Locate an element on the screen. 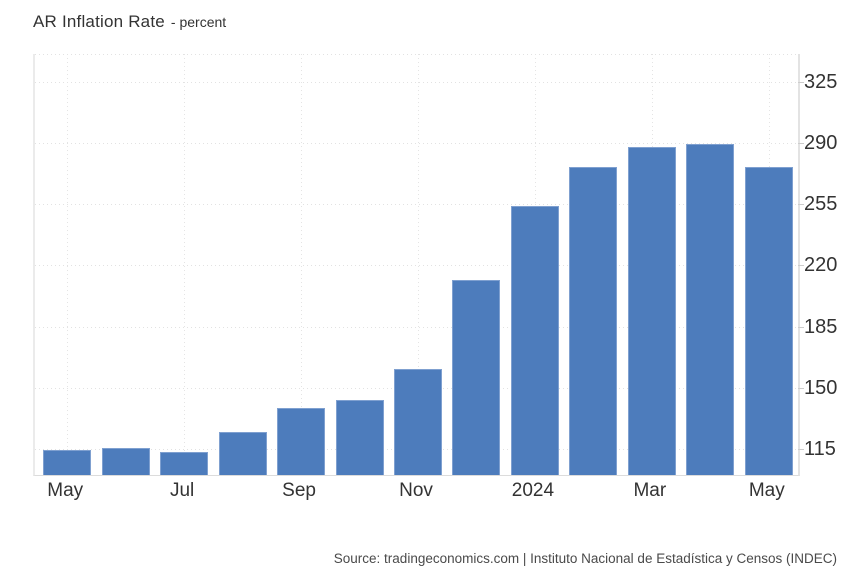 The width and height of the screenshot is (850, 581). y-axis-label: 220 is located at coordinates (821, 265).